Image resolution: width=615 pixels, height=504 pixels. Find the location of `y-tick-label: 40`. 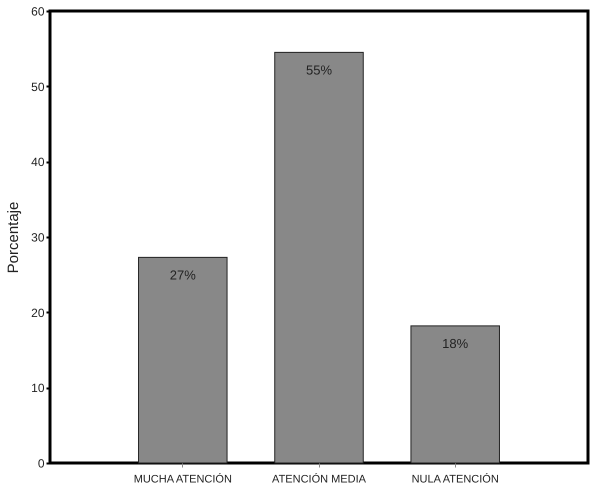

y-tick-label: 40 is located at coordinates (38, 162).